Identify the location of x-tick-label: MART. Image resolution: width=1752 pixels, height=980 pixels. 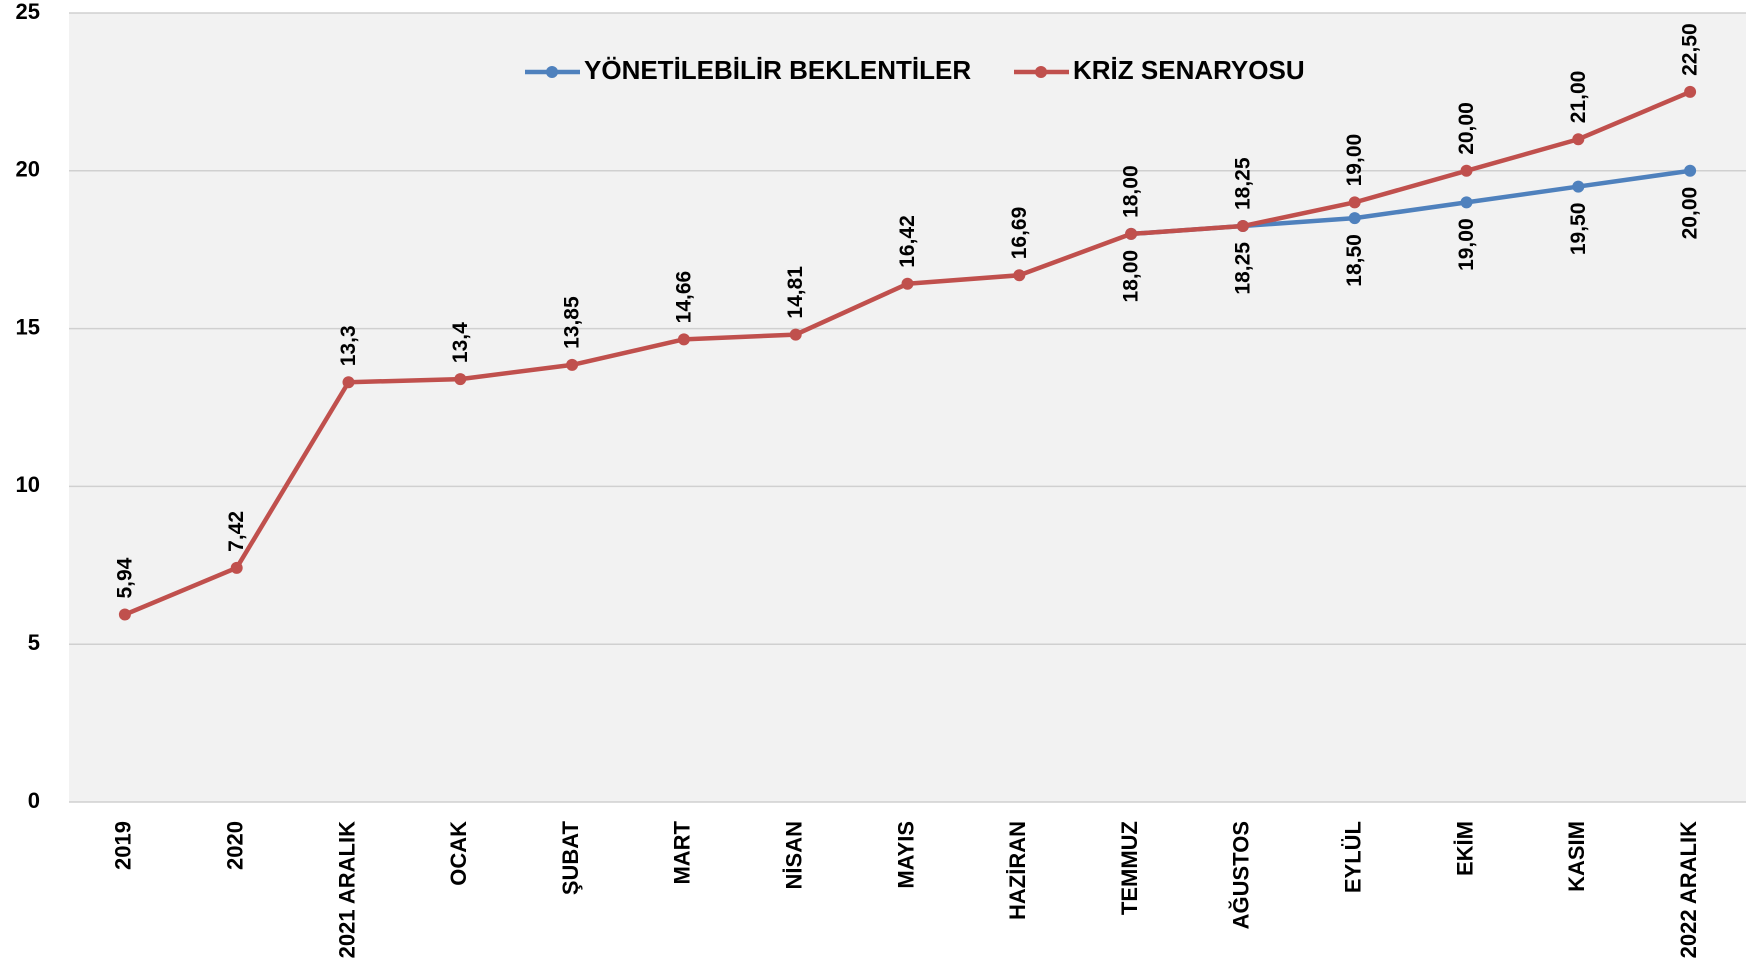
(682, 852).